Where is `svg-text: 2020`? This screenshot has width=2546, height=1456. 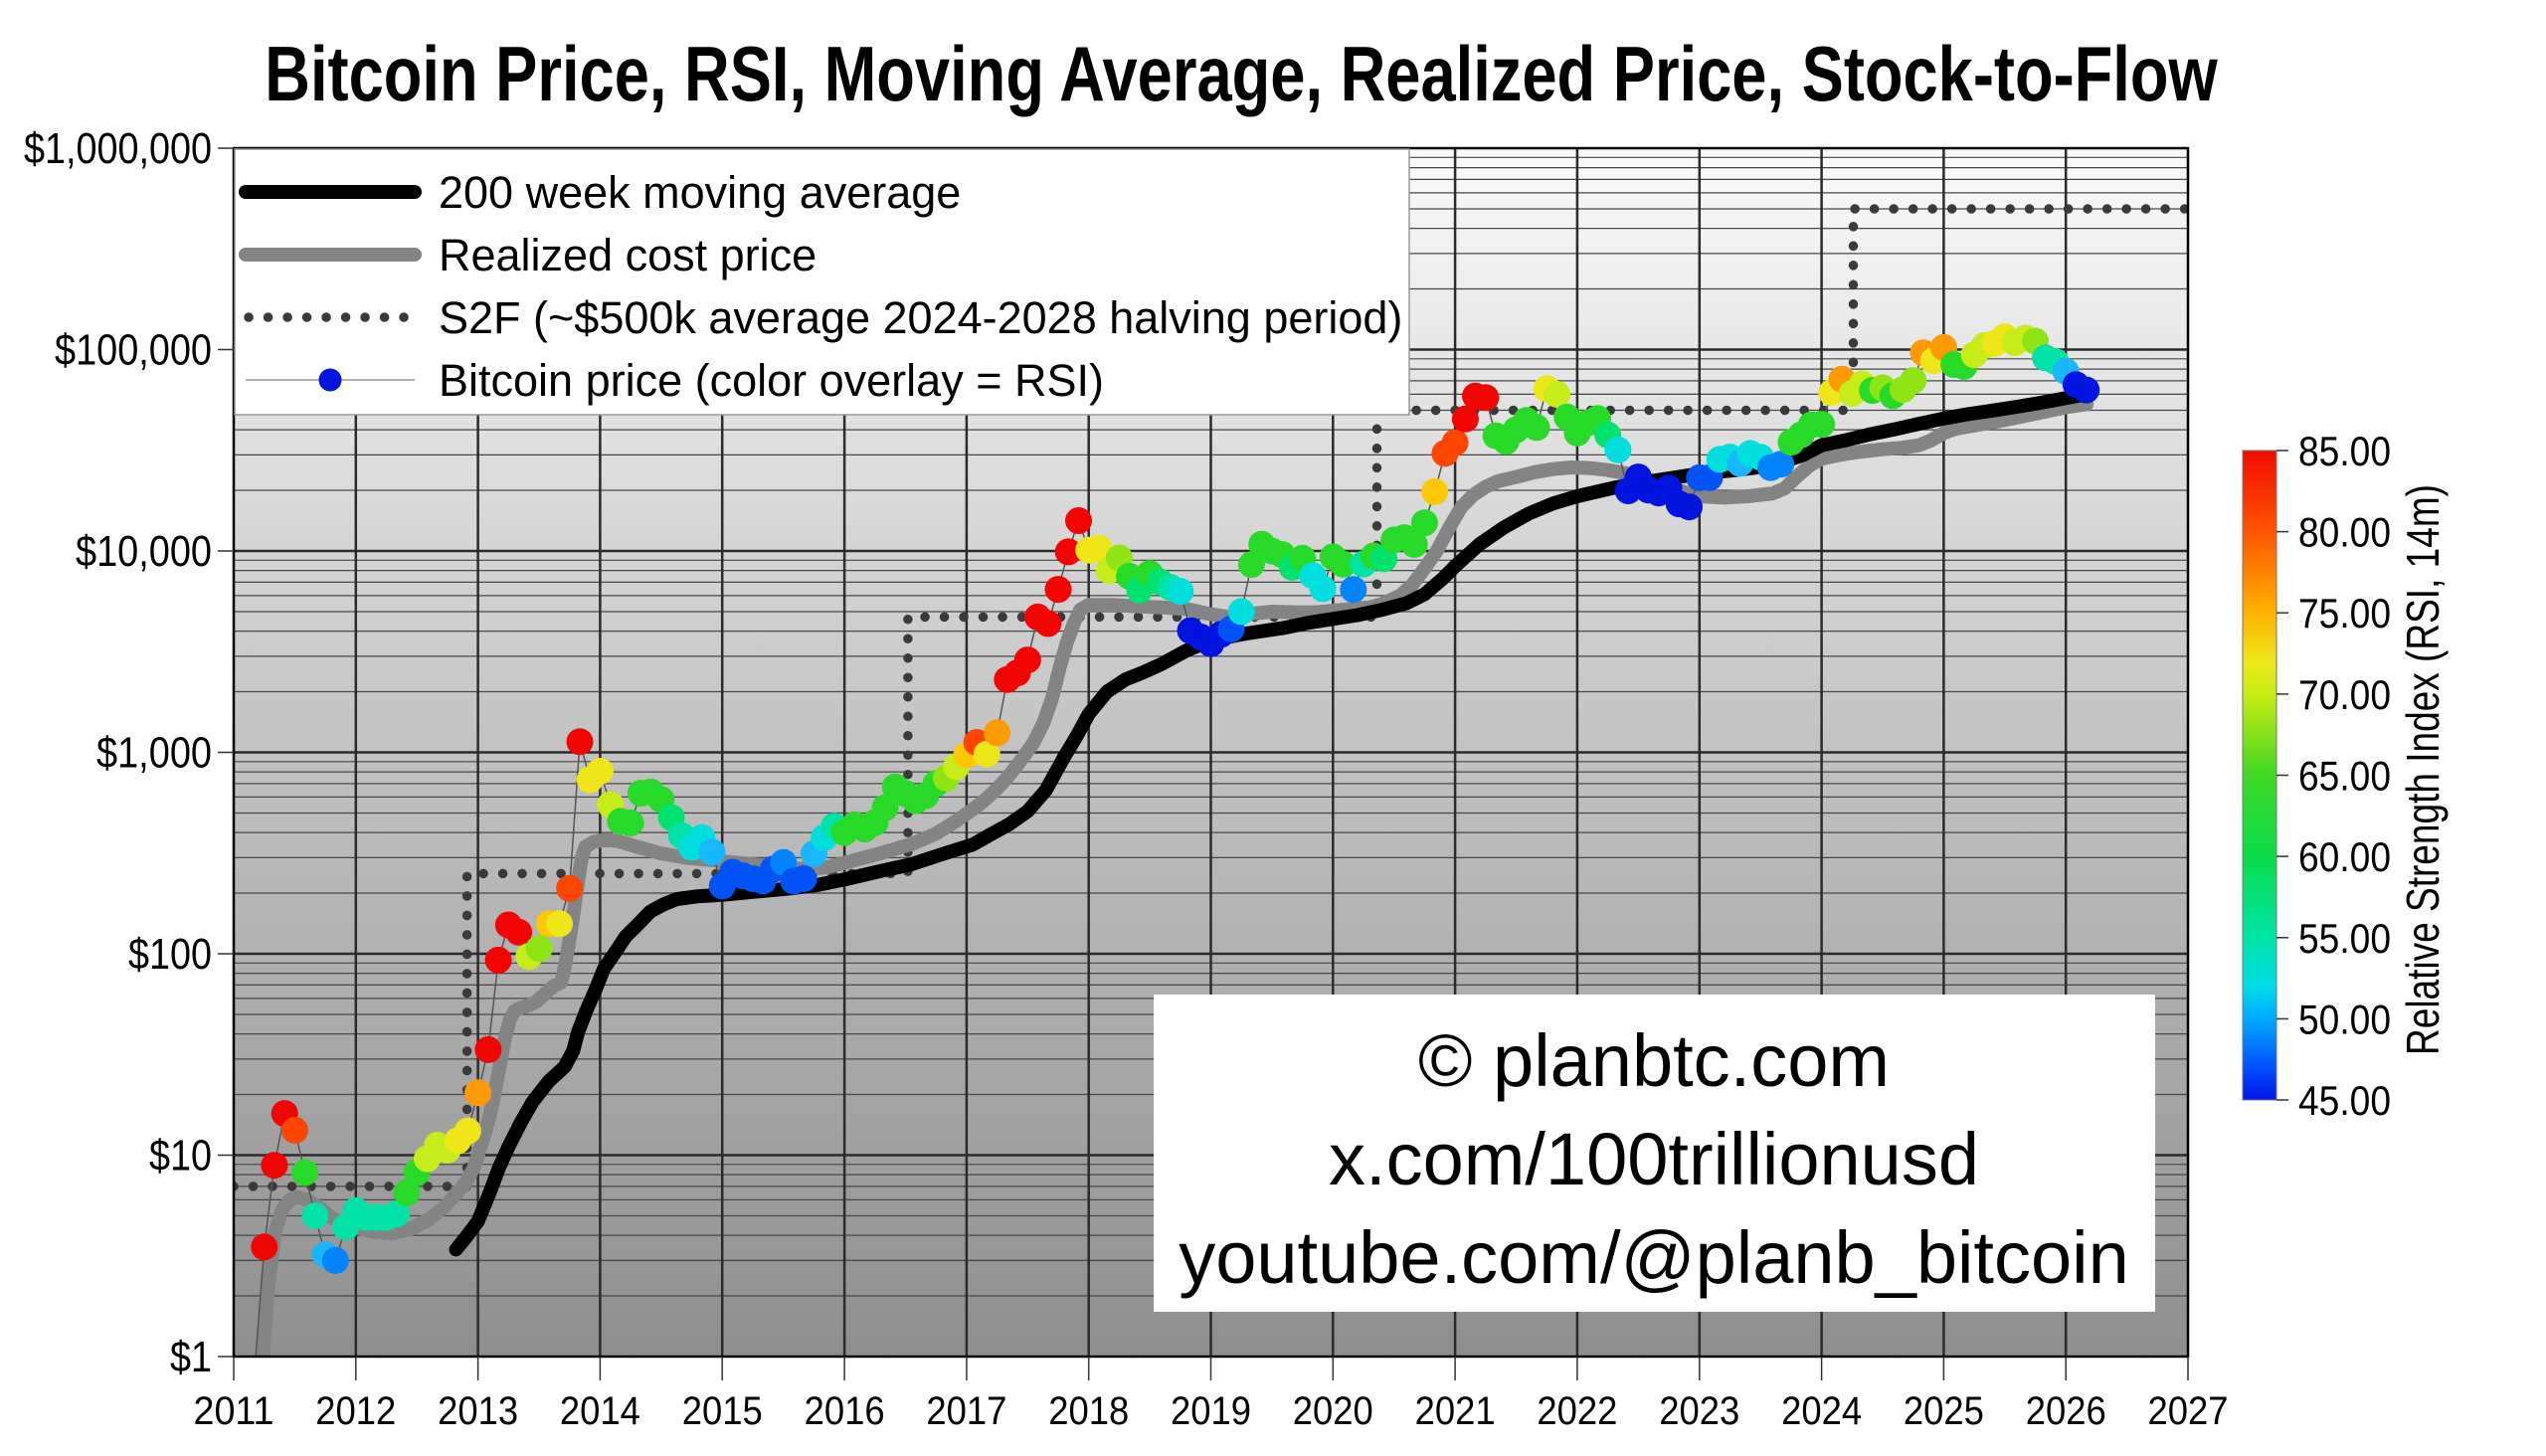
svg-text: 2020 is located at coordinates (1333, 1411).